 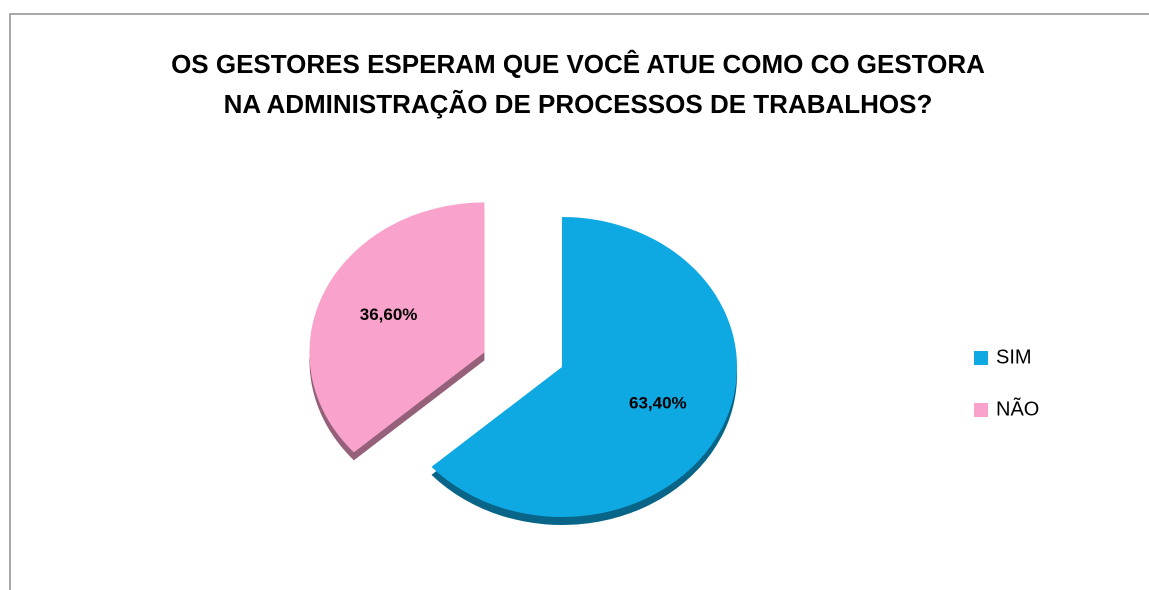 What do you see at coordinates (389, 314) in the screenshot?
I see `value-label: 36,60%` at bounding box center [389, 314].